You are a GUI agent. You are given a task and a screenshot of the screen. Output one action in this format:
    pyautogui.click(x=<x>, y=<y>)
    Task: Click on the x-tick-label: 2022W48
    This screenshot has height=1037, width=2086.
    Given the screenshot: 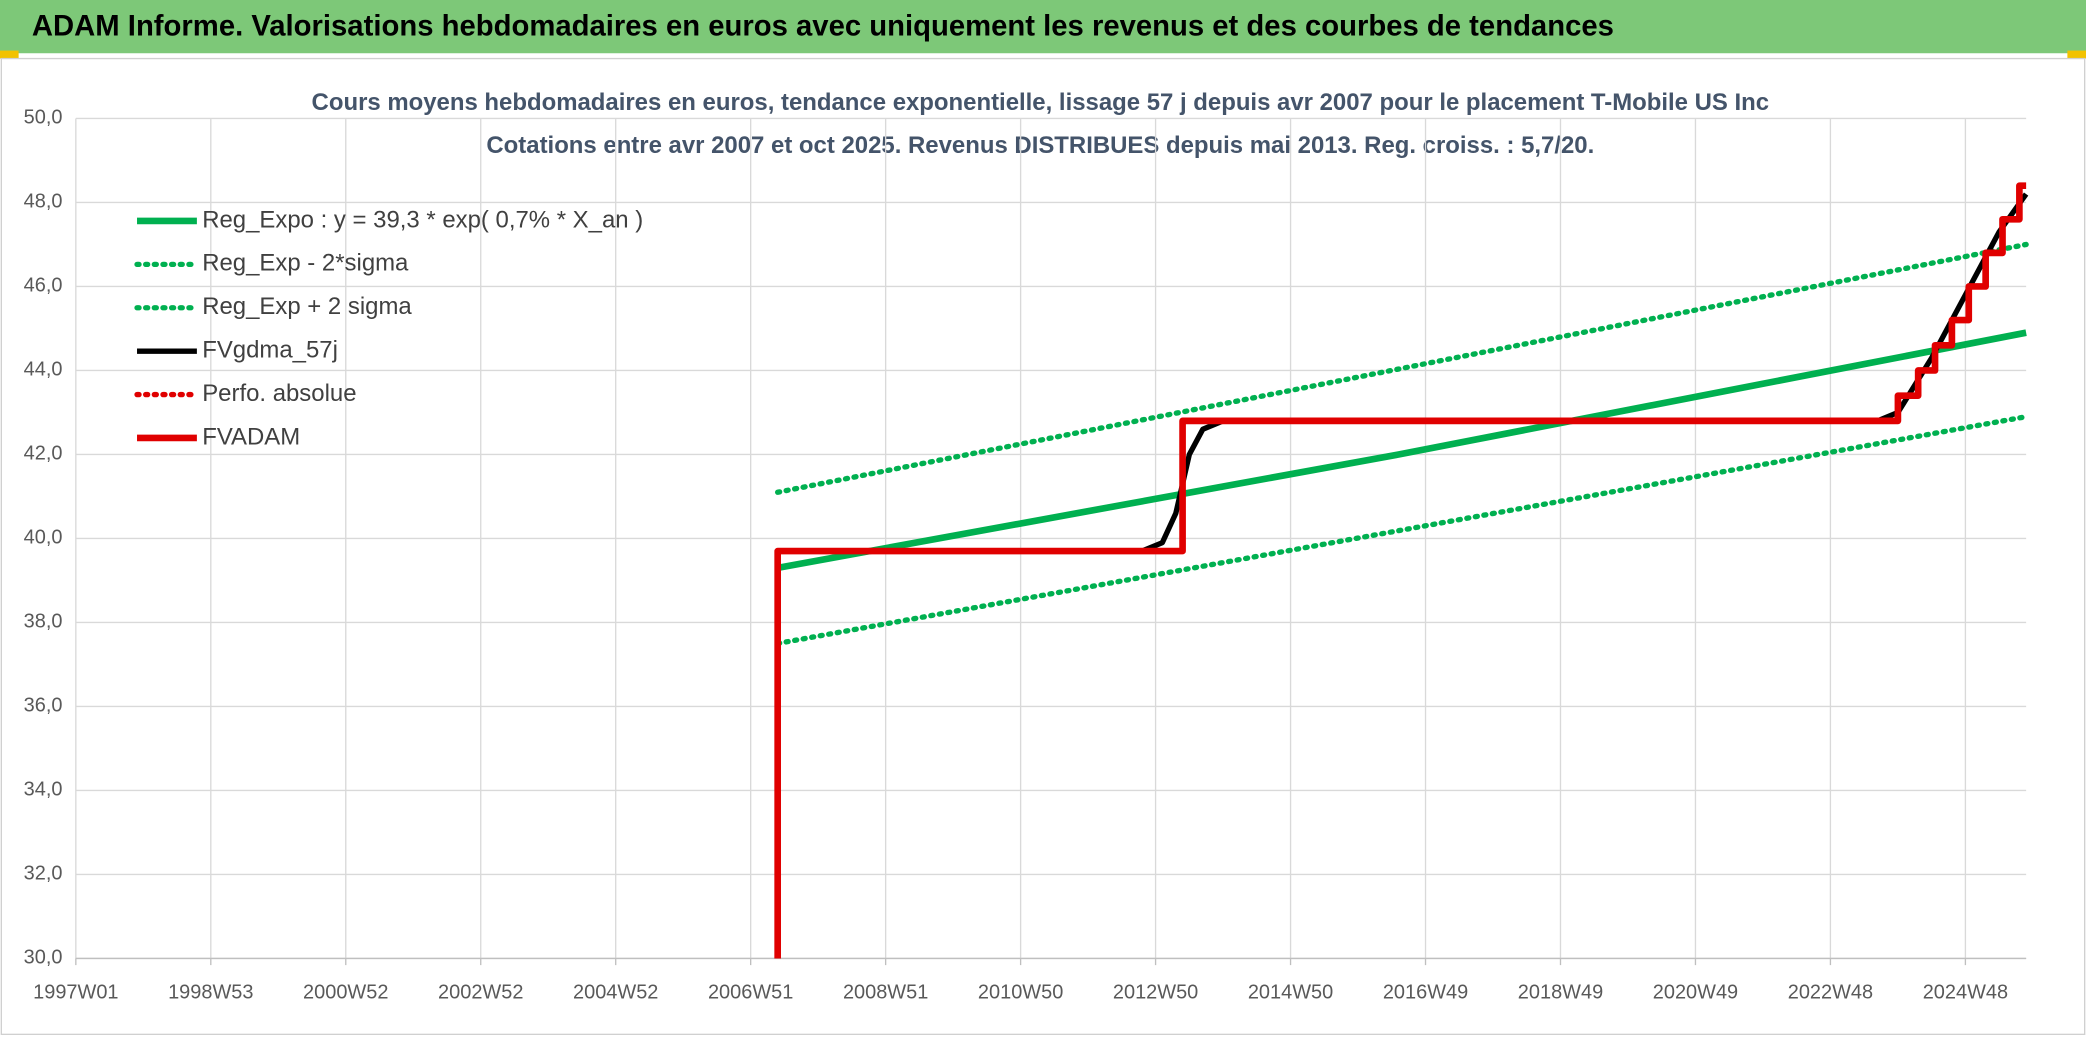 What is the action you would take?
    pyautogui.click(x=1830, y=992)
    